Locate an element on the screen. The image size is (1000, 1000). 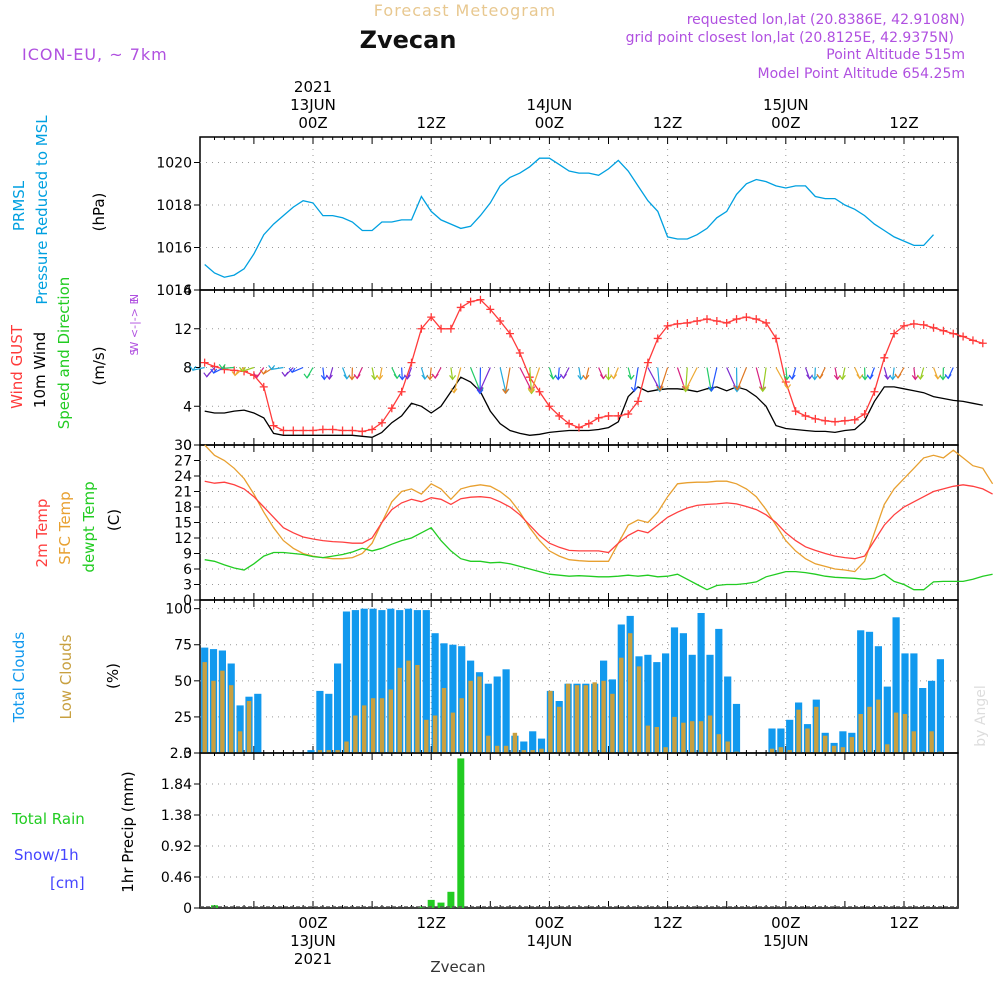
pressure-label-unit: (hPa) is located at coordinates (99, 212).